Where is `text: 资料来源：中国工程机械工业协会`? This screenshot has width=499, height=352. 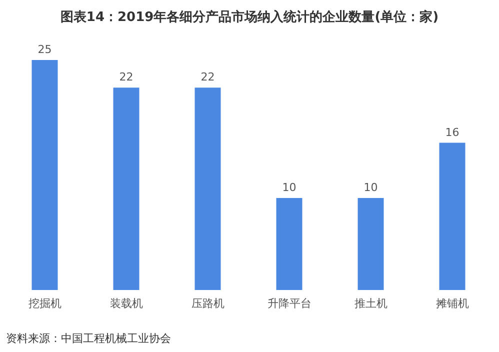 text: 资料来源：中国工程机械工业协会 is located at coordinates (88, 338).